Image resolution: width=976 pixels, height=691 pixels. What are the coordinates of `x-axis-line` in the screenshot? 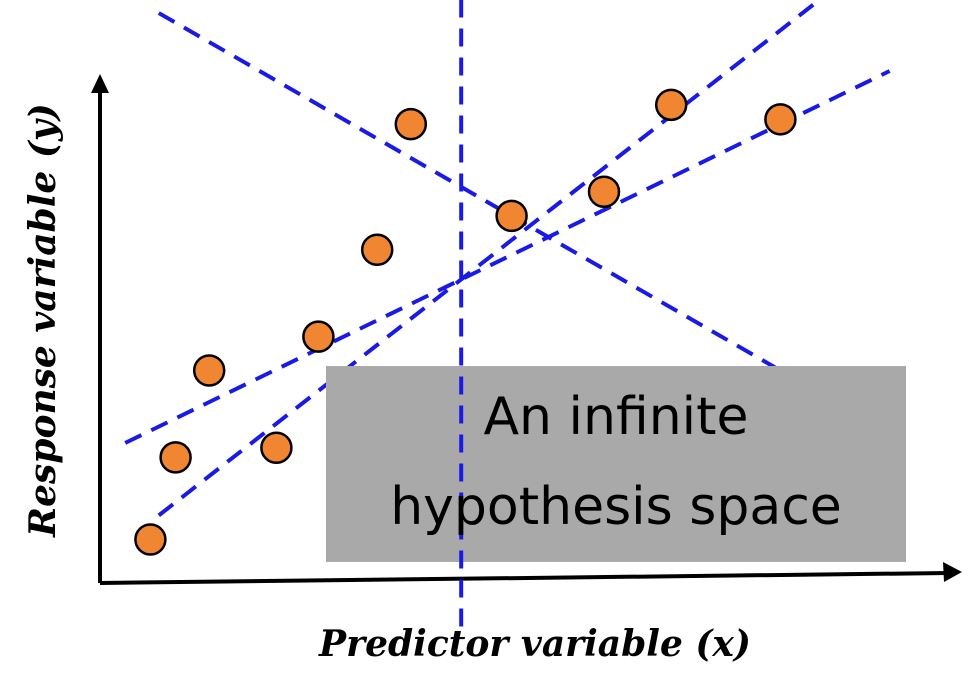 It's located at (524, 578).